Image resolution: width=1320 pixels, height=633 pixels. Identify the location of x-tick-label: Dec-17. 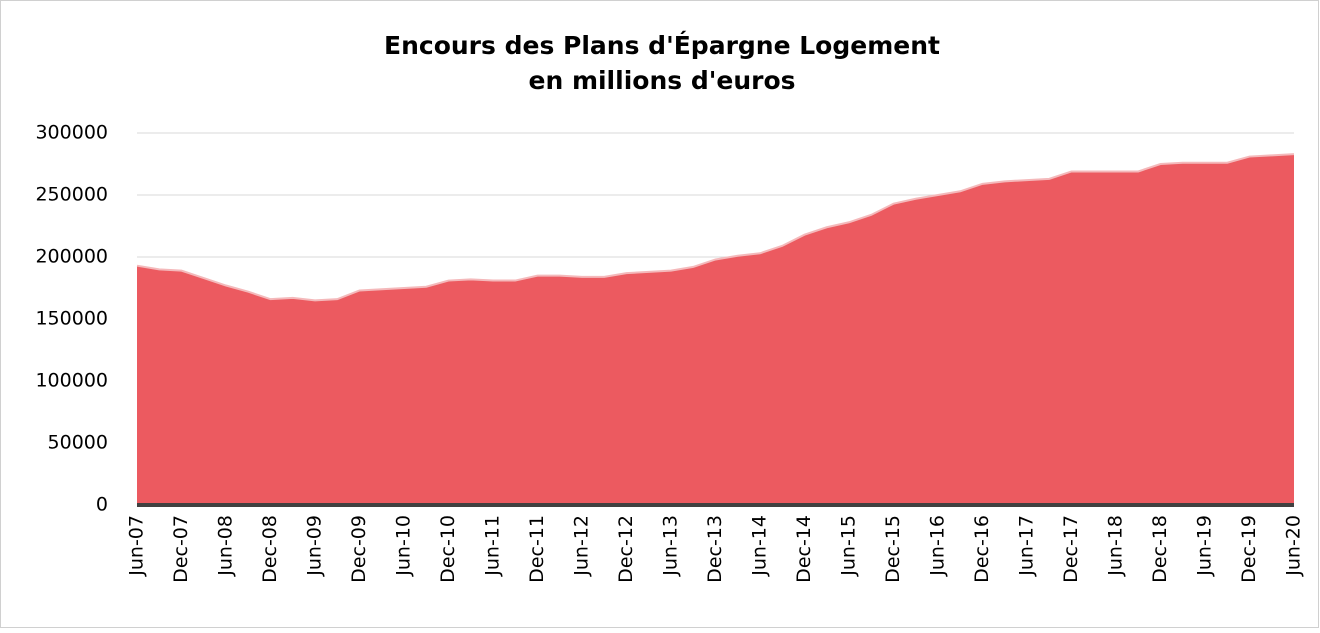
(1071, 549).